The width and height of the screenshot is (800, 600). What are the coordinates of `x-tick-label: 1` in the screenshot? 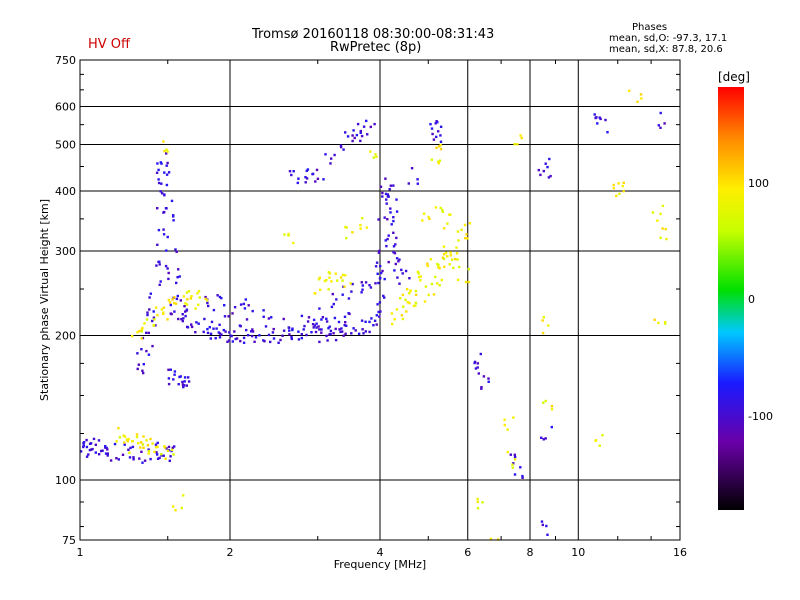 It's located at (80, 552).